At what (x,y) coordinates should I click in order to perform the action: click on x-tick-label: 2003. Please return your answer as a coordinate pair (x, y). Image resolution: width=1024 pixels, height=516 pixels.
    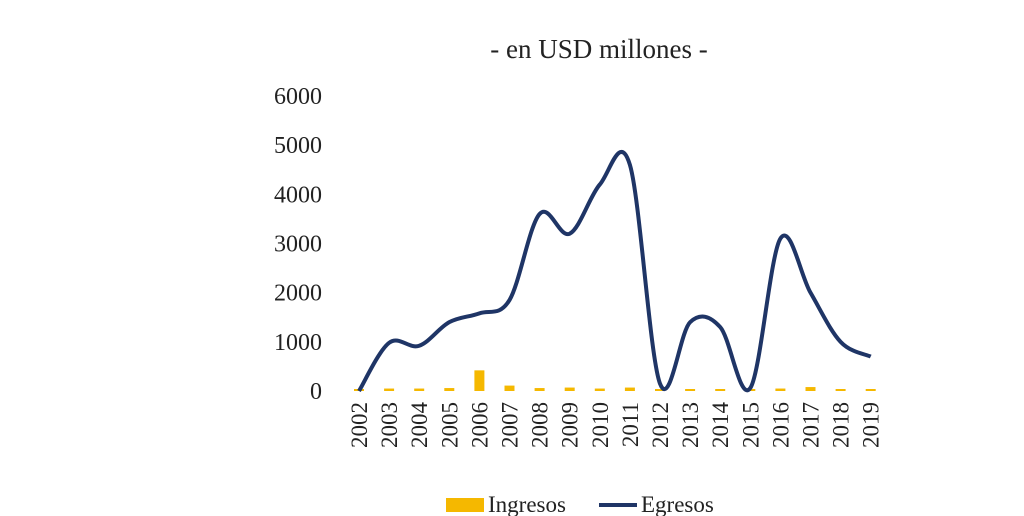
    Looking at the image, I should click on (389, 425).